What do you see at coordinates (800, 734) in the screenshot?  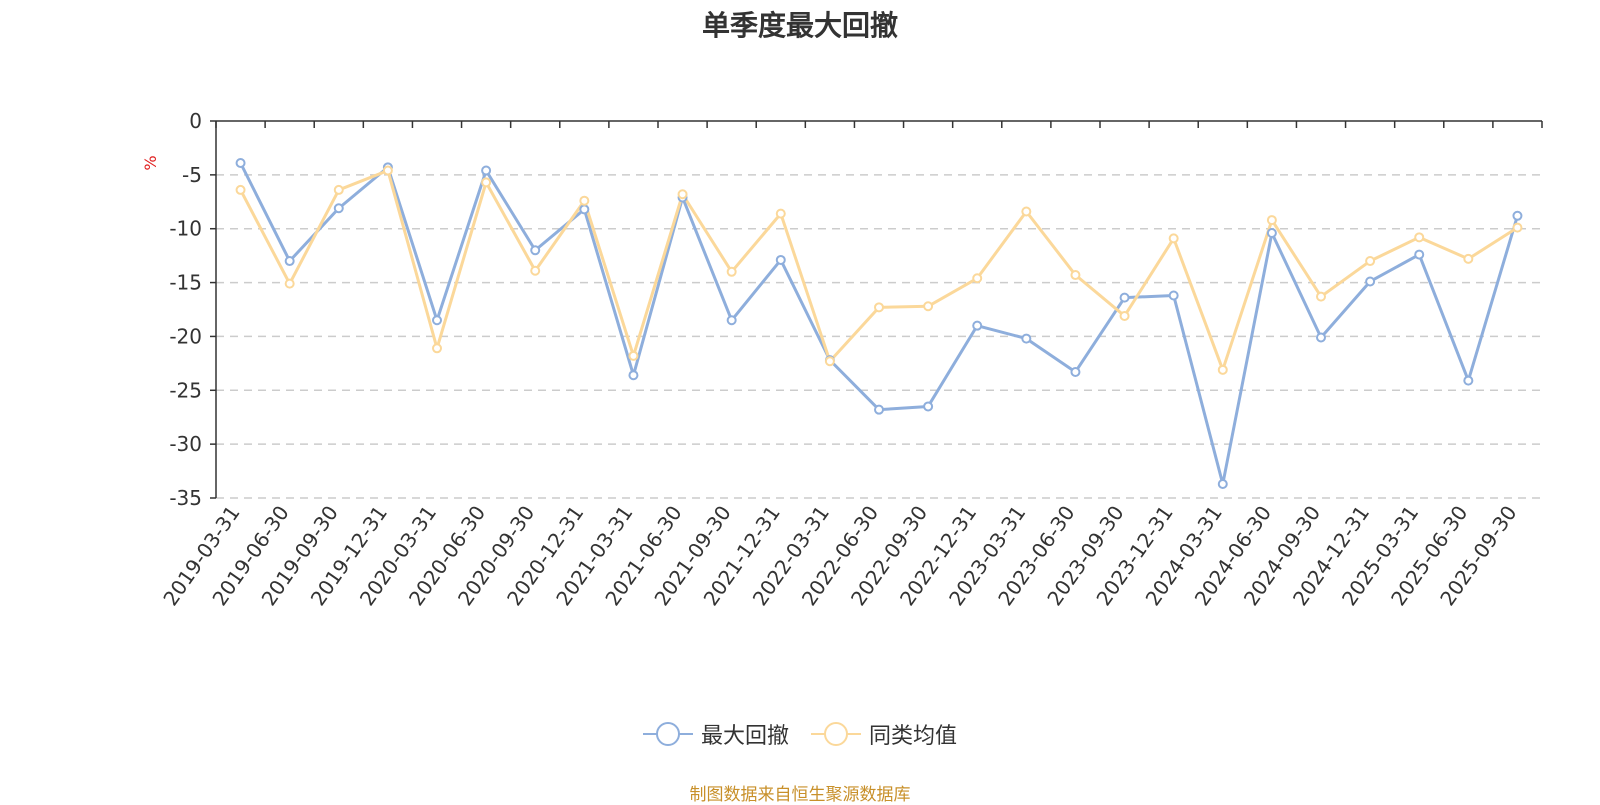 I see `legend: 最大回撤 同类均值` at bounding box center [800, 734].